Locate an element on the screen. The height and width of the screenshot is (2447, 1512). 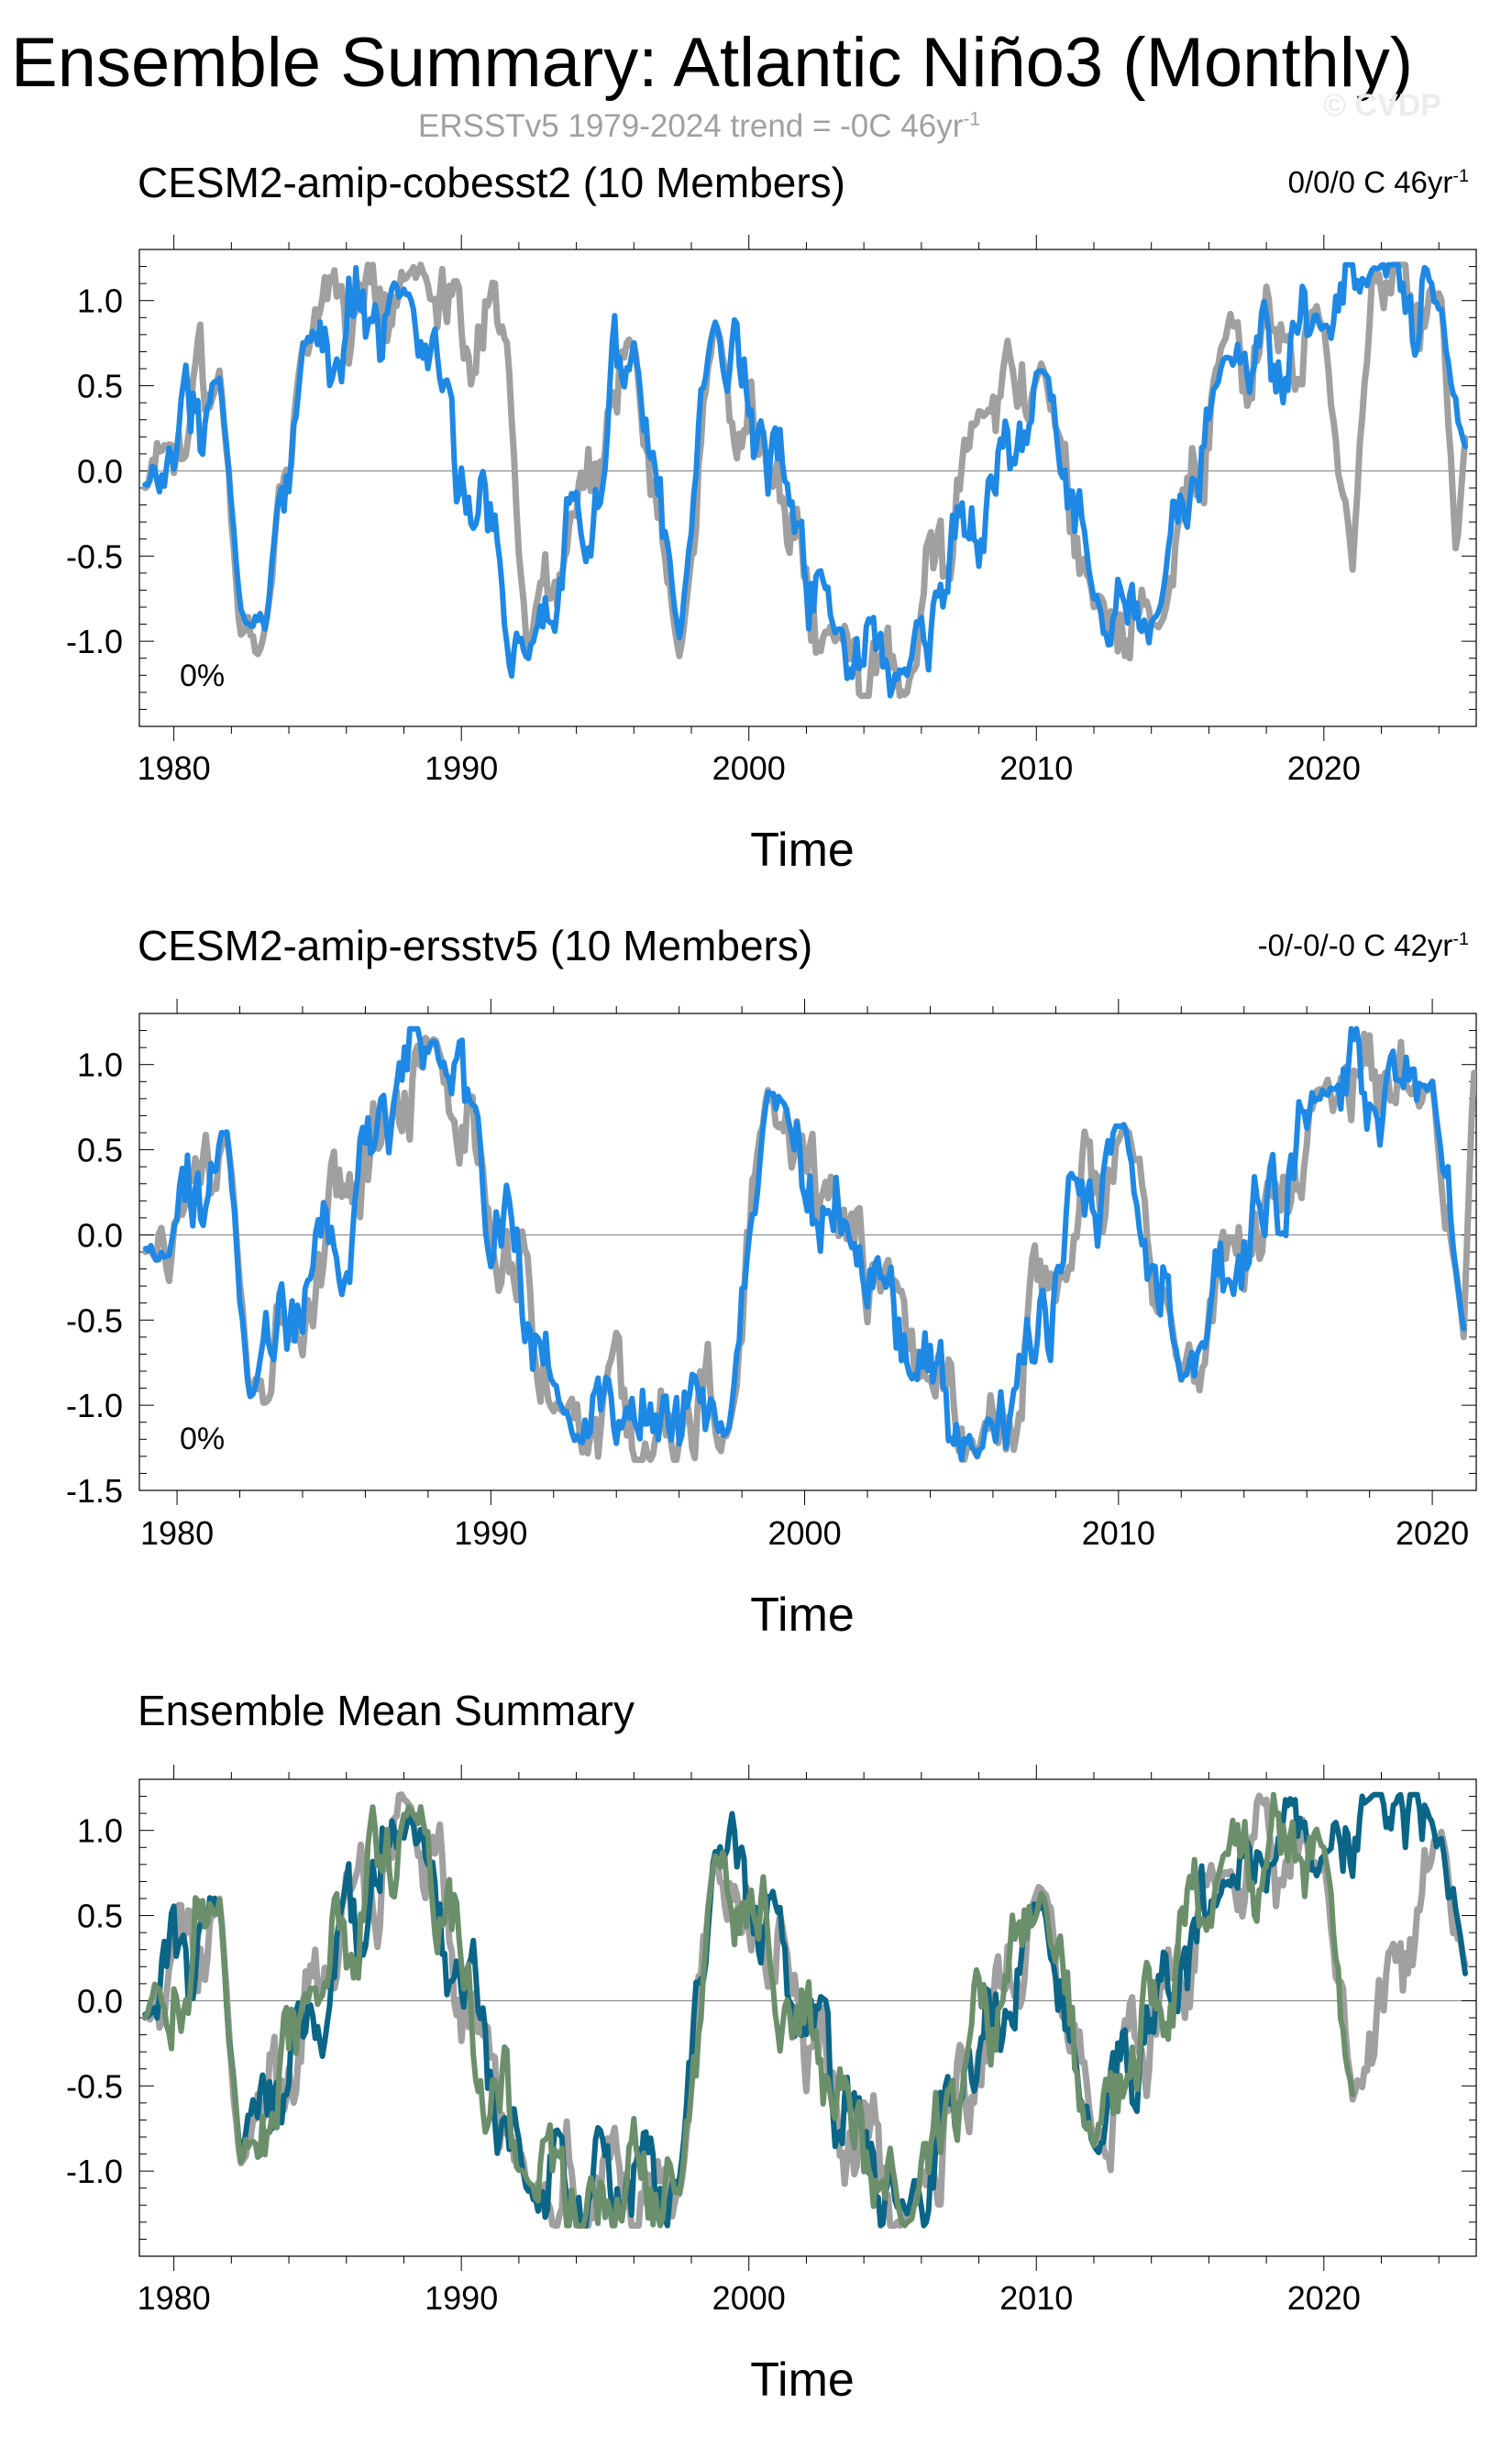
panel2-trend-text: -0/-0/-0 C 42yr is located at coordinates (1355, 945).